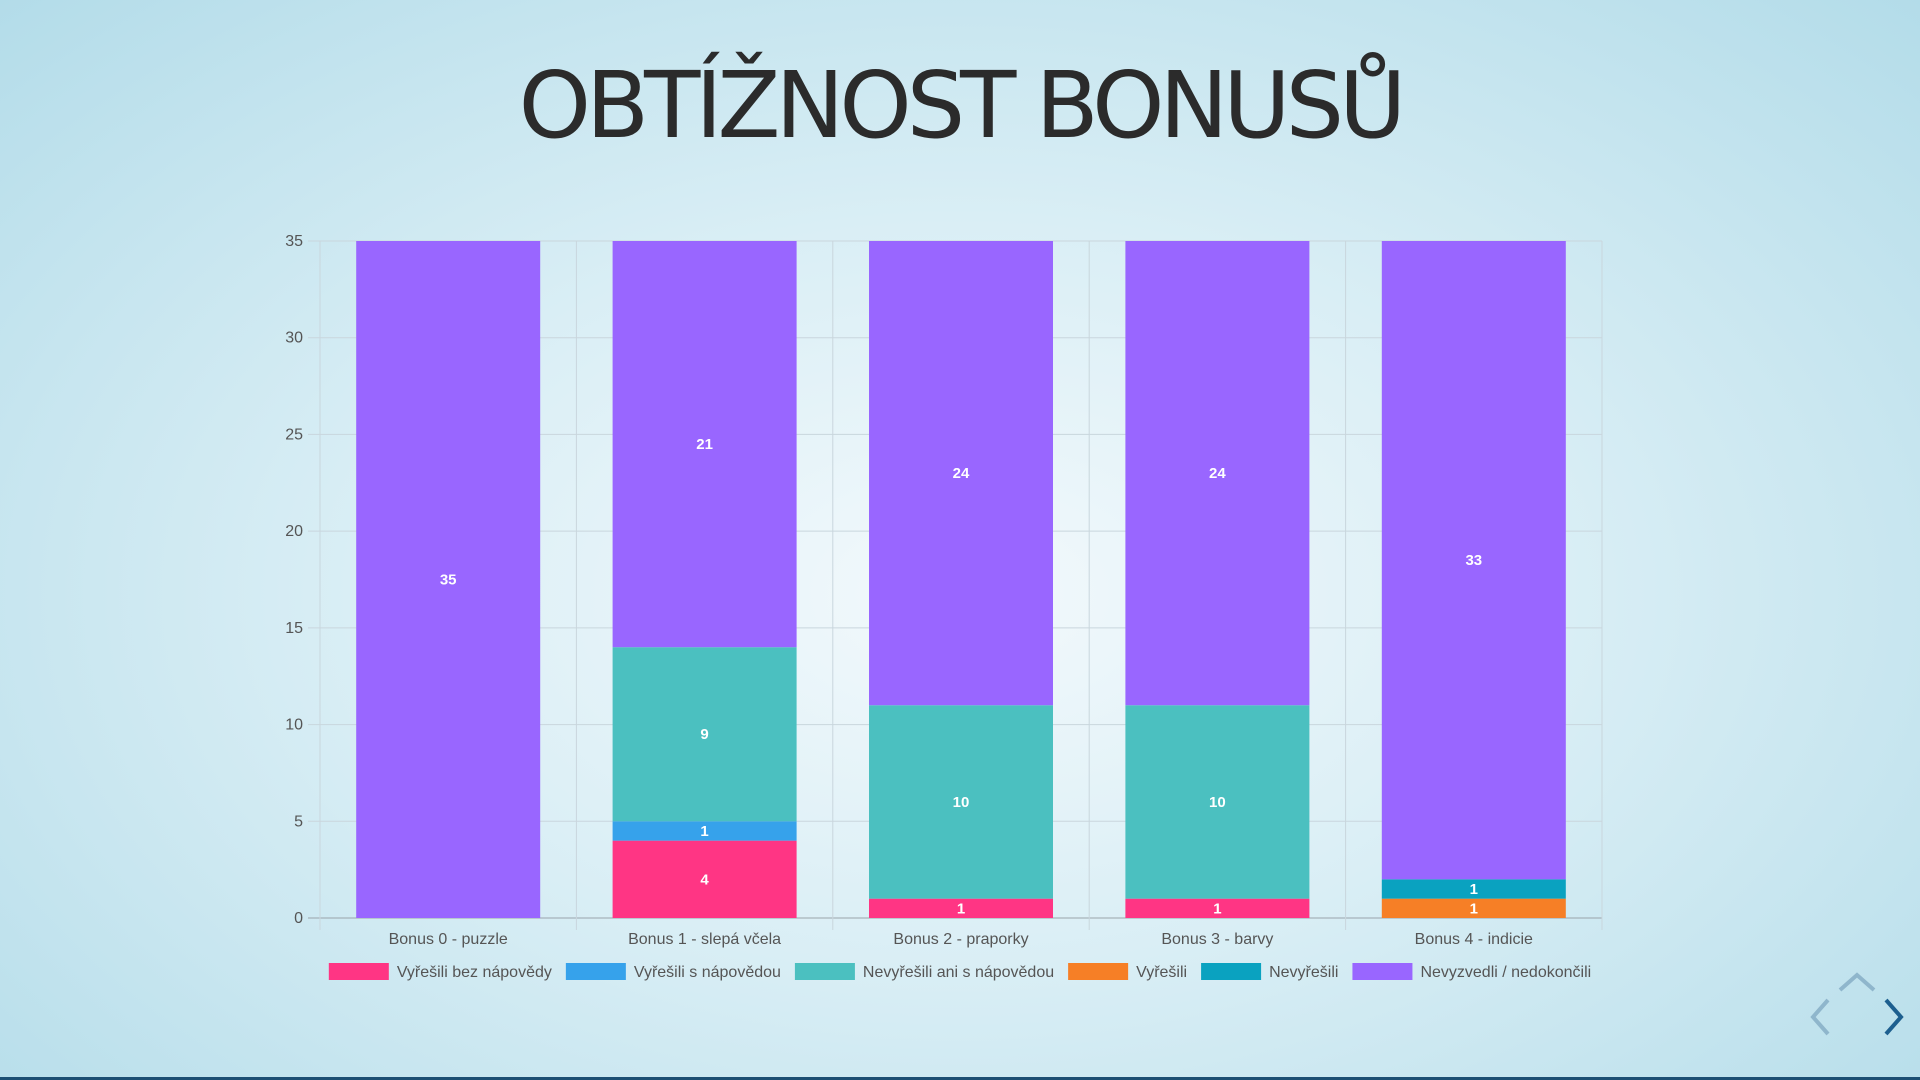 This screenshot has width=1920, height=1080. What do you see at coordinates (294, 434) in the screenshot?
I see `y-tick-label: 25` at bounding box center [294, 434].